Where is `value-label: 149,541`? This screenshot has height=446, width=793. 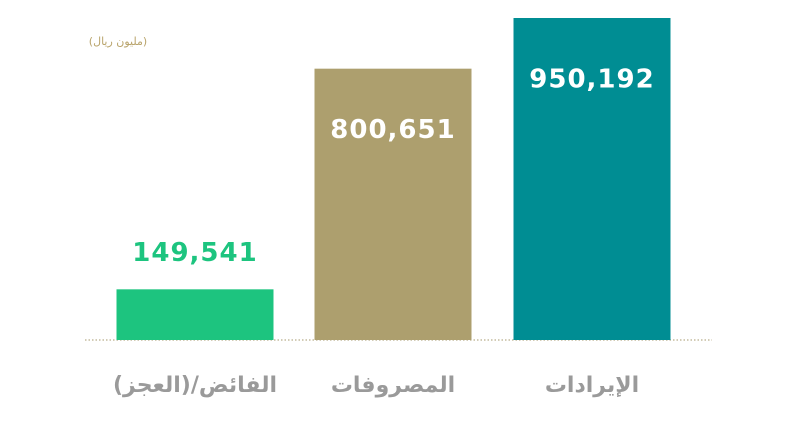
value-label: 149,541 is located at coordinates (194, 253).